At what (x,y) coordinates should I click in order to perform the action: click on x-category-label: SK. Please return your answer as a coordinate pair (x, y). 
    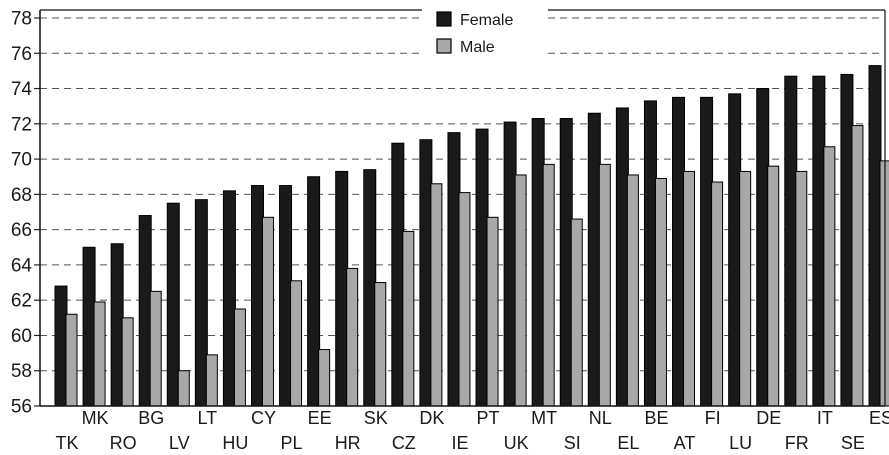
    Looking at the image, I should click on (376, 418).